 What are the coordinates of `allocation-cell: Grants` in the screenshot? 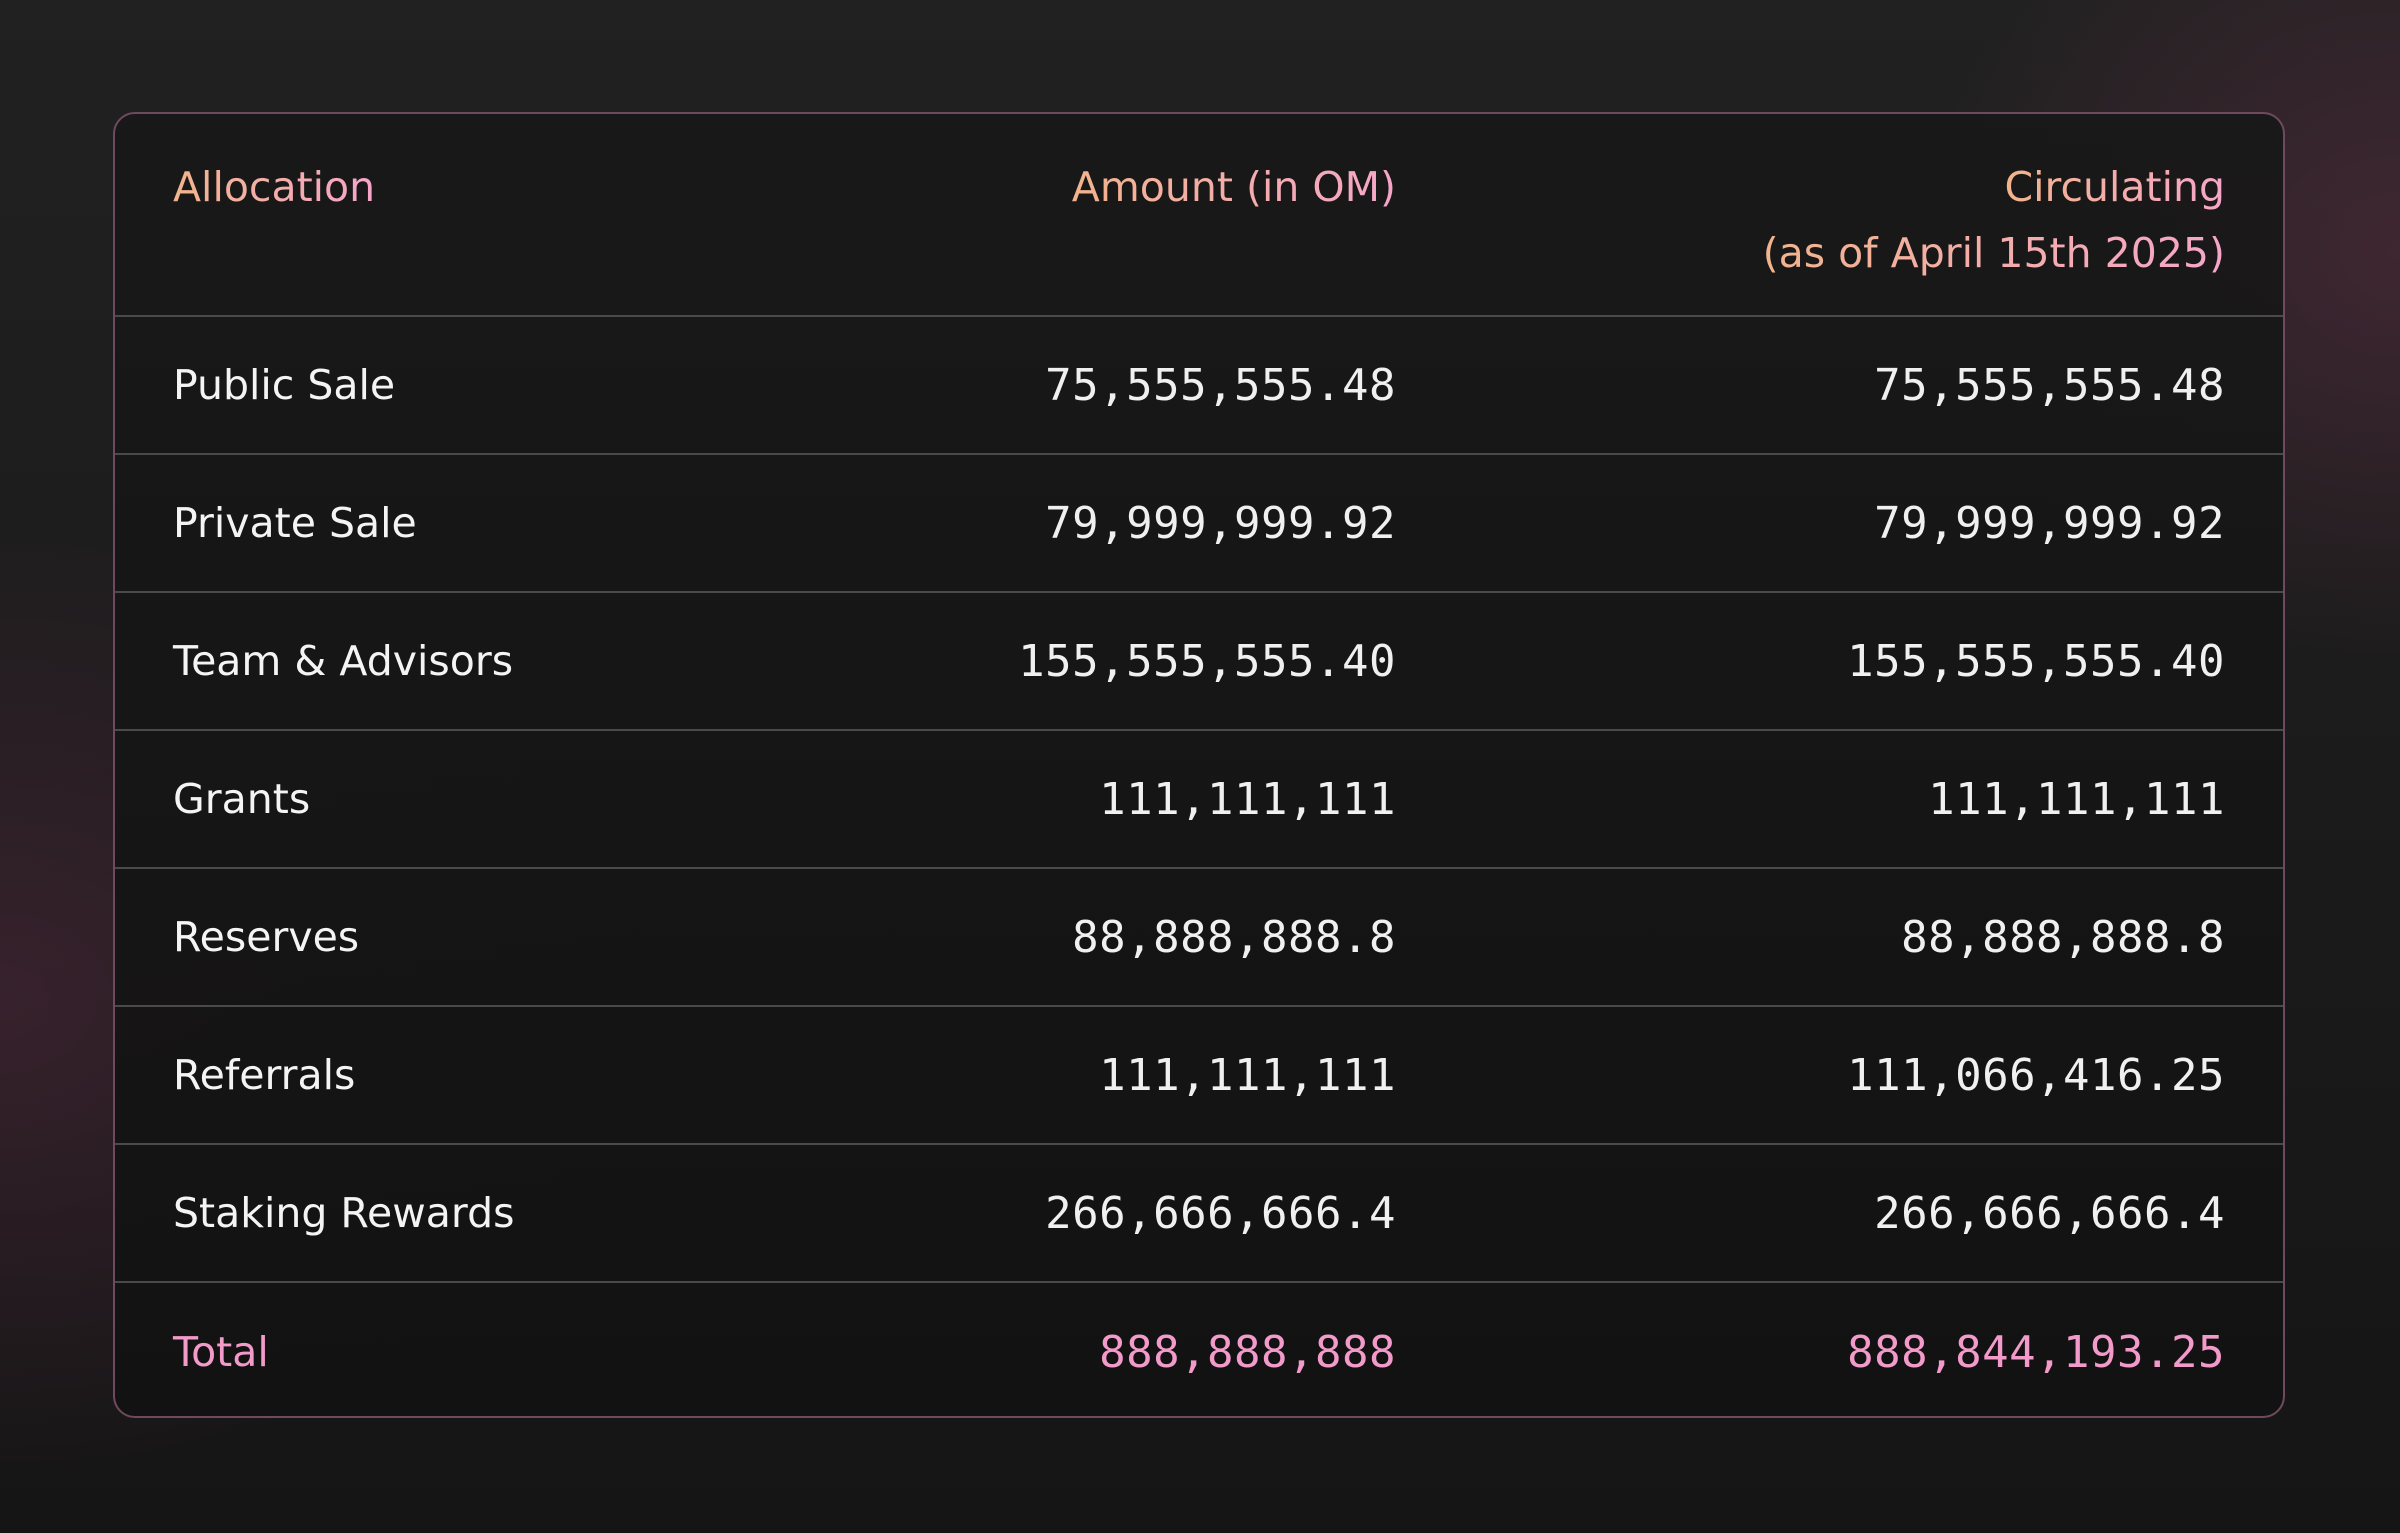 It's located at (241, 799).